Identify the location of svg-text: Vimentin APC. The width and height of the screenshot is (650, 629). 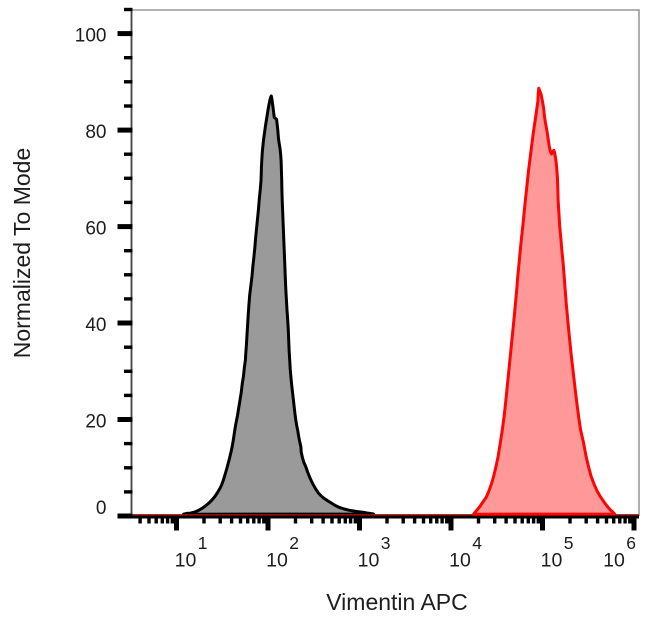
(396, 602).